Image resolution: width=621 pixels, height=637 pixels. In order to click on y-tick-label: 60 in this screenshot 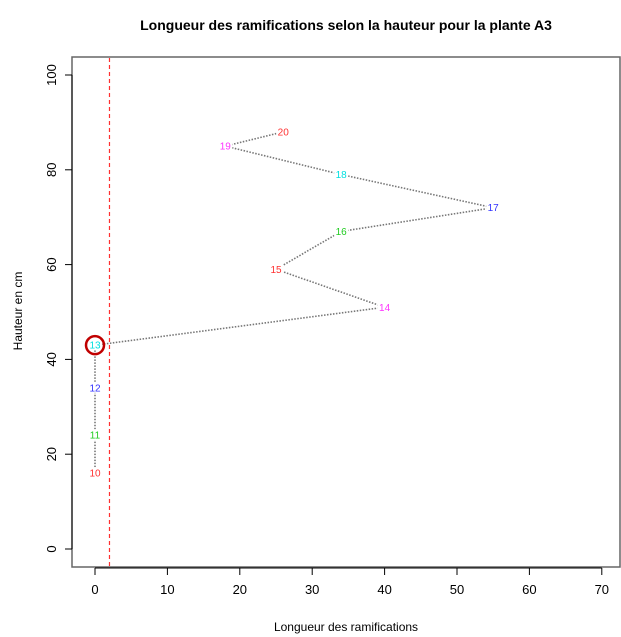, I will do `click(51, 264)`.